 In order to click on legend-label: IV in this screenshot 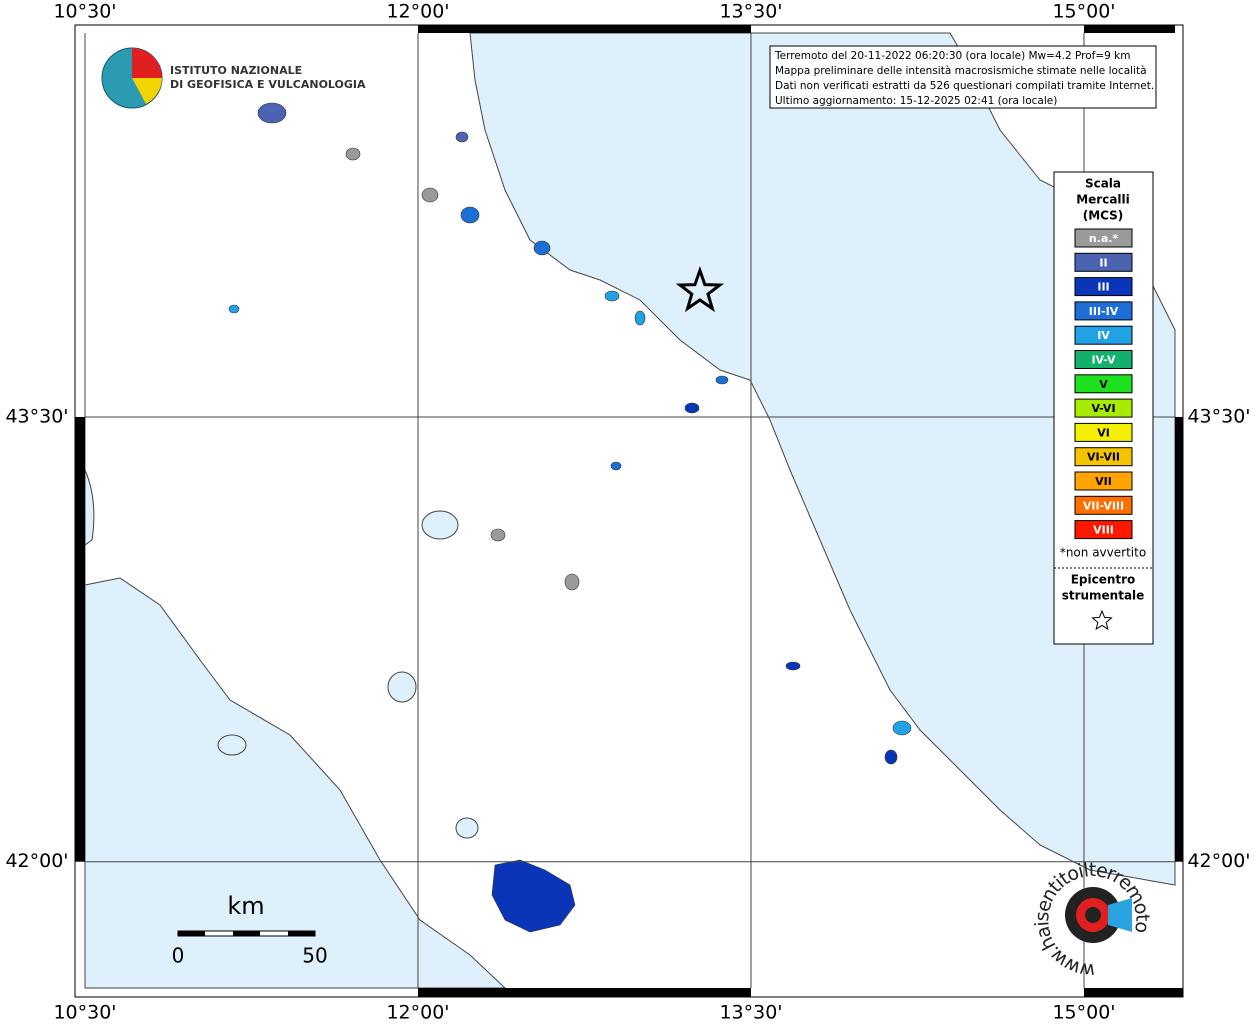, I will do `click(1103, 335)`.